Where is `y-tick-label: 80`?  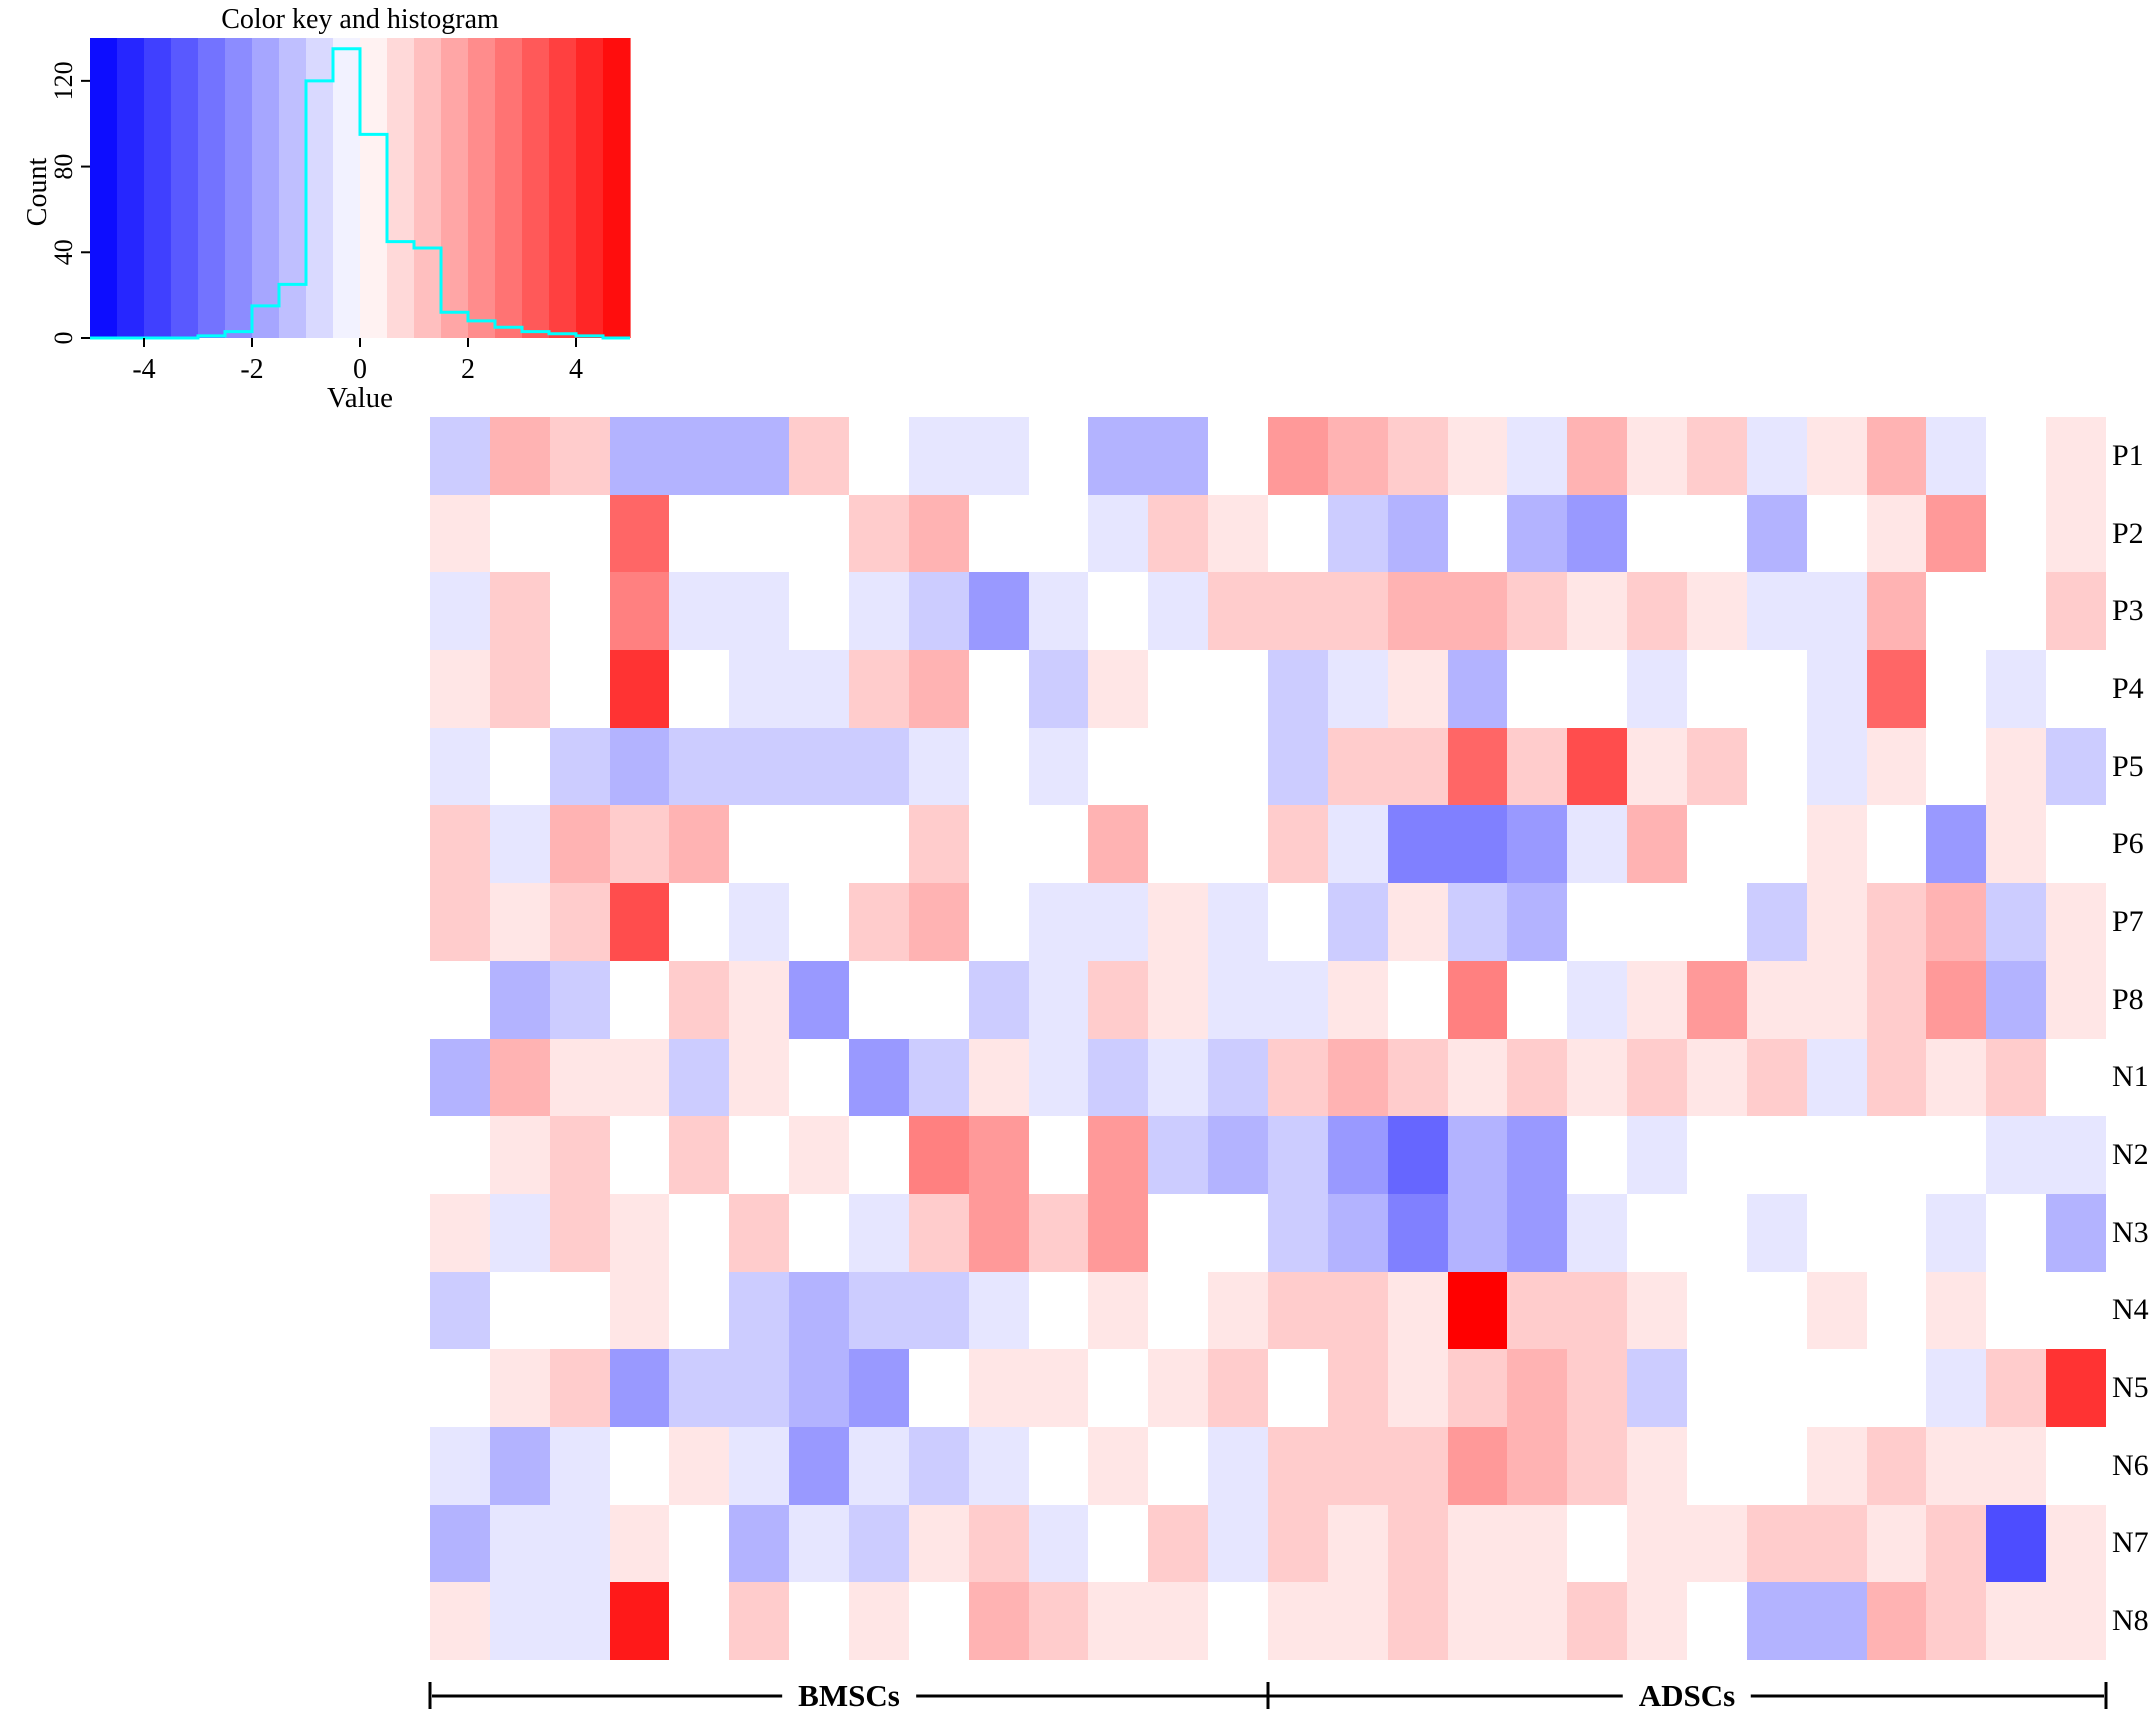
y-tick-label: 80 is located at coordinates (63, 167).